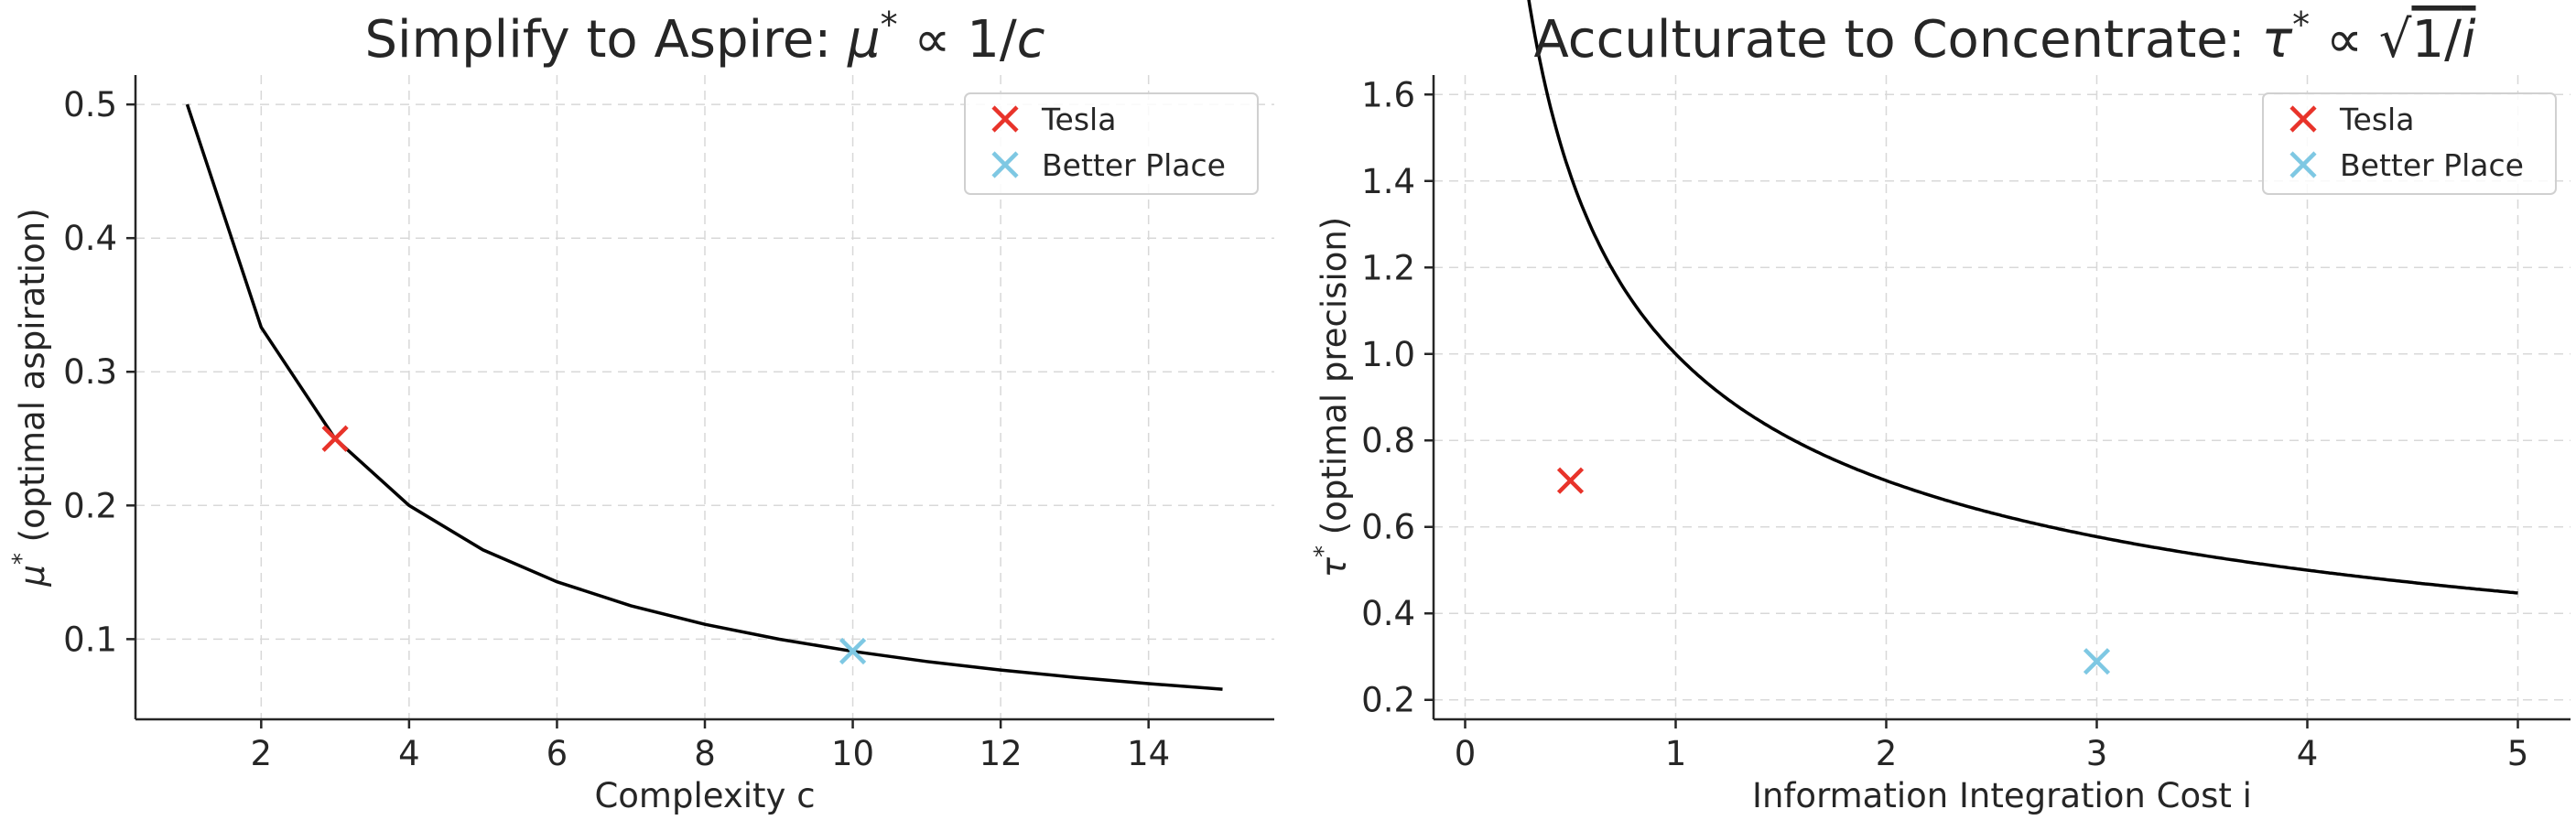 This screenshot has width=2576, height=820. Describe the element at coordinates (2097, 753) in the screenshot. I see `x-tick-label: 3` at that location.